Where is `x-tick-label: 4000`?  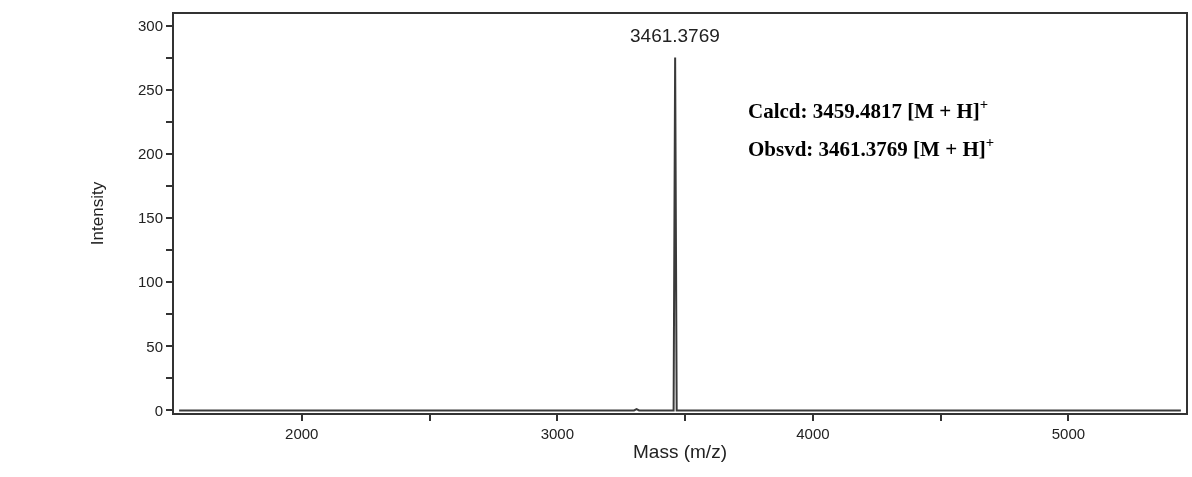
x-tick-label: 4000 is located at coordinates (813, 433).